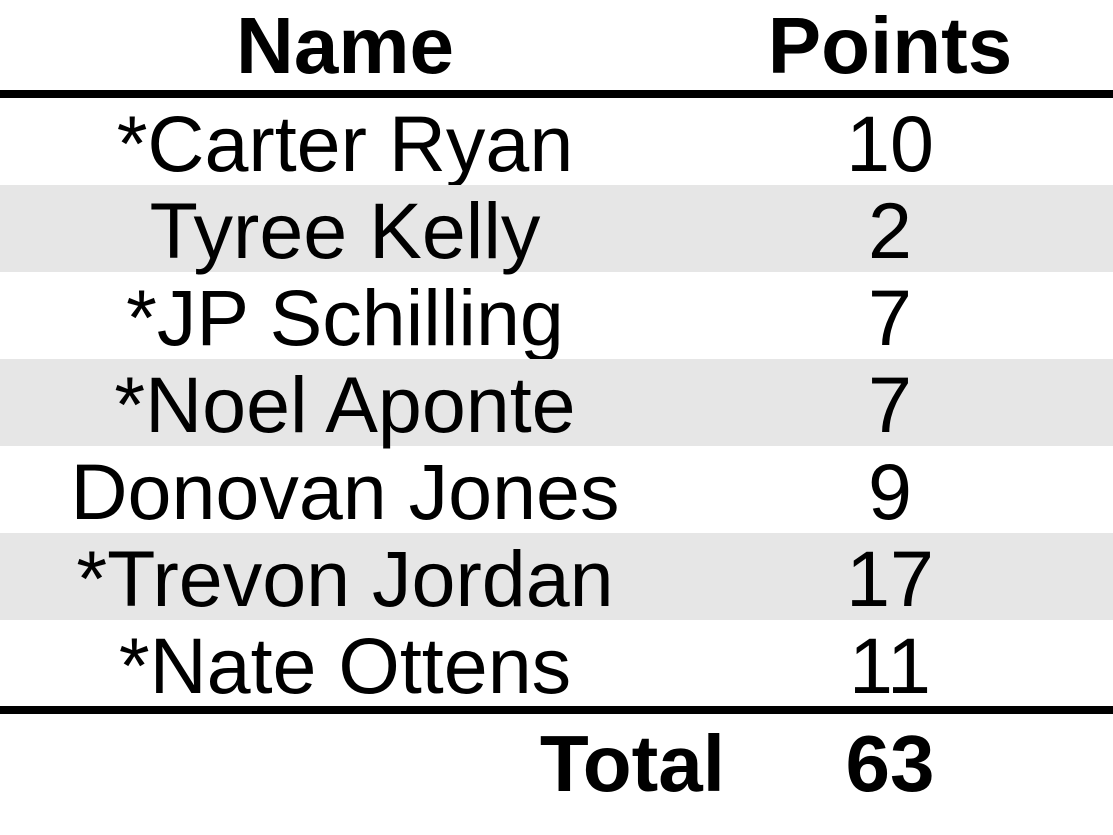 This screenshot has height=835, width=1113. I want to click on table-row: *Carter Ryan 10, so click(556, 143).